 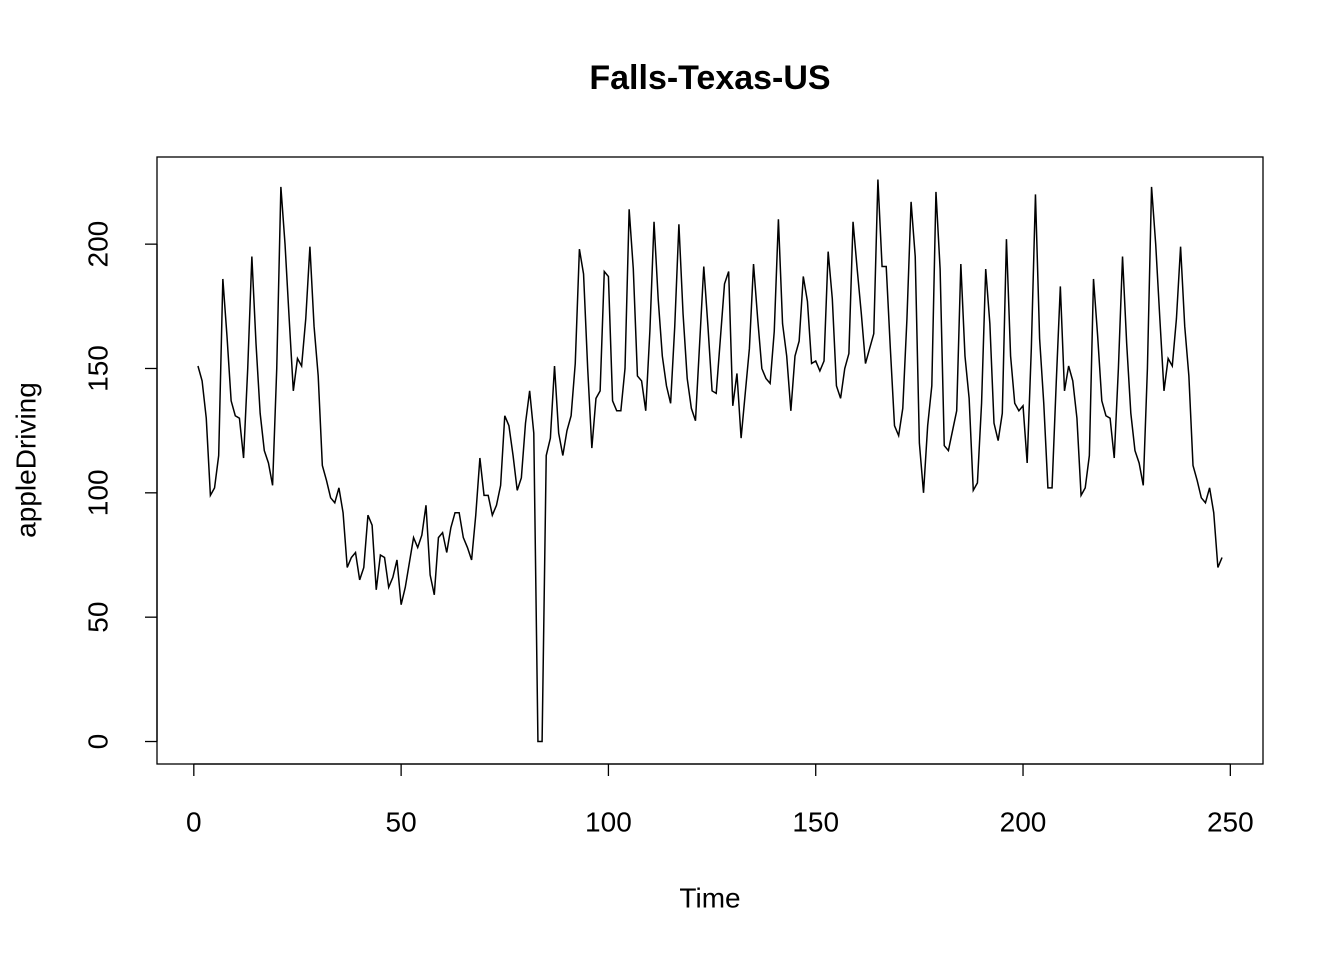 I want to click on x-tick-label: 0, so click(x=194, y=821).